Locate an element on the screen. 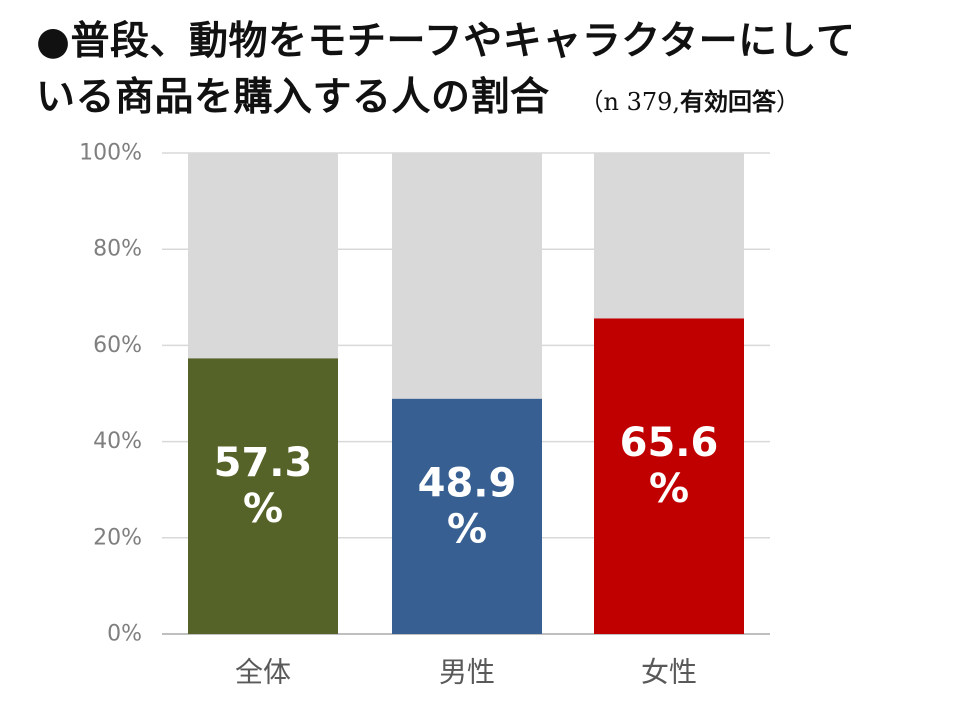 The width and height of the screenshot is (962, 705). chart-title-line-2: いる商品を購入する人の割合 （n 379,有効回答） is located at coordinates (486, 100).